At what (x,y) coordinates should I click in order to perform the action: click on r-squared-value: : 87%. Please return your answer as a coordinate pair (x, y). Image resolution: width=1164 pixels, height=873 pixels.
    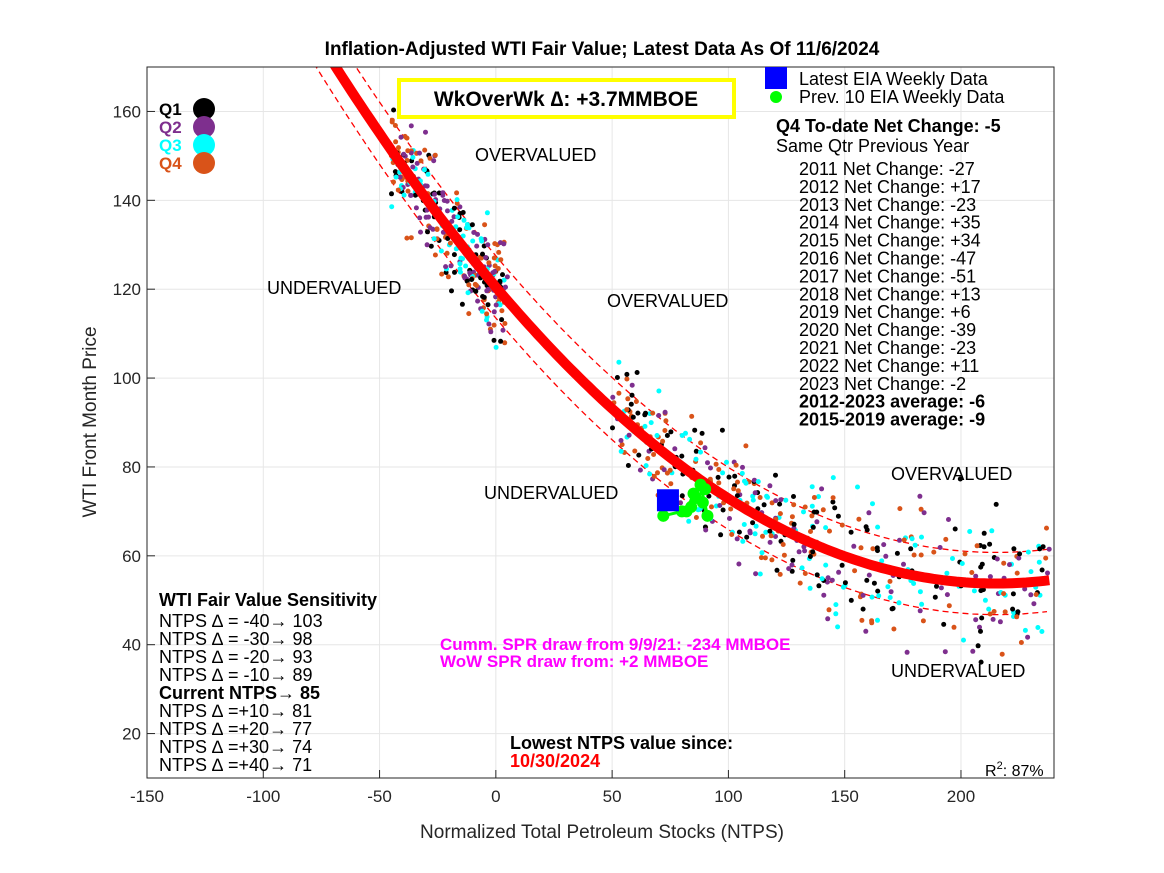
    Looking at the image, I should click on (1023, 771).